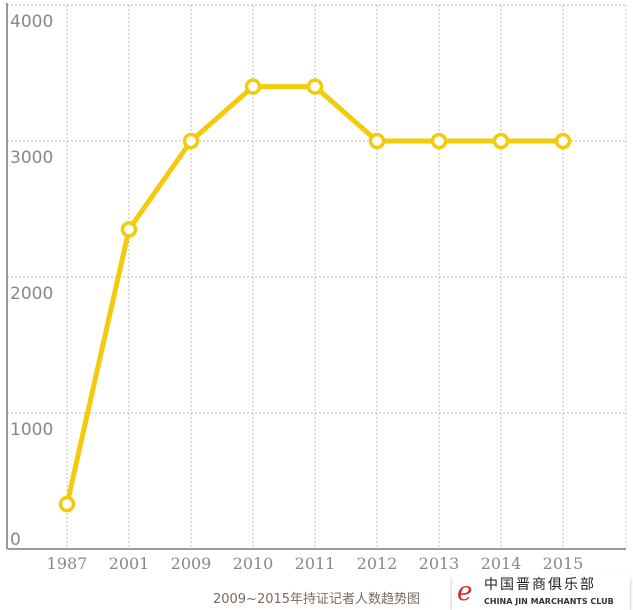  What do you see at coordinates (15, 540) in the screenshot?
I see `y-tick-label: 0` at bounding box center [15, 540].